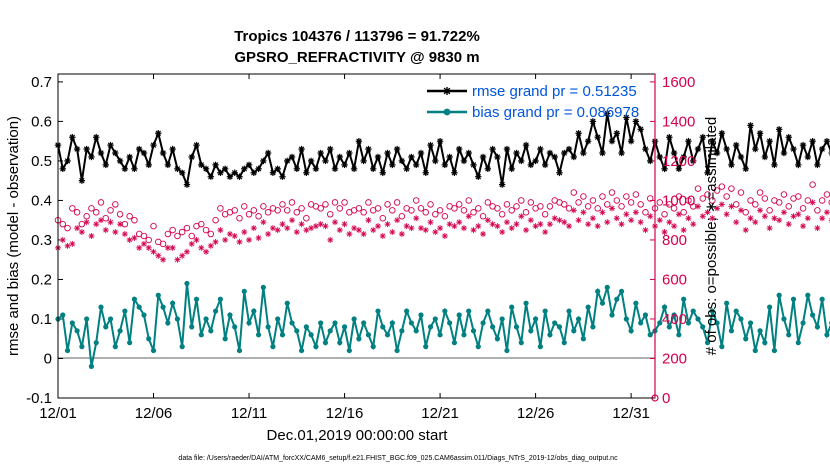 This screenshot has height=470, width=830. Describe the element at coordinates (41, 319) in the screenshot. I see `y-tick-label: 0.1` at that location.